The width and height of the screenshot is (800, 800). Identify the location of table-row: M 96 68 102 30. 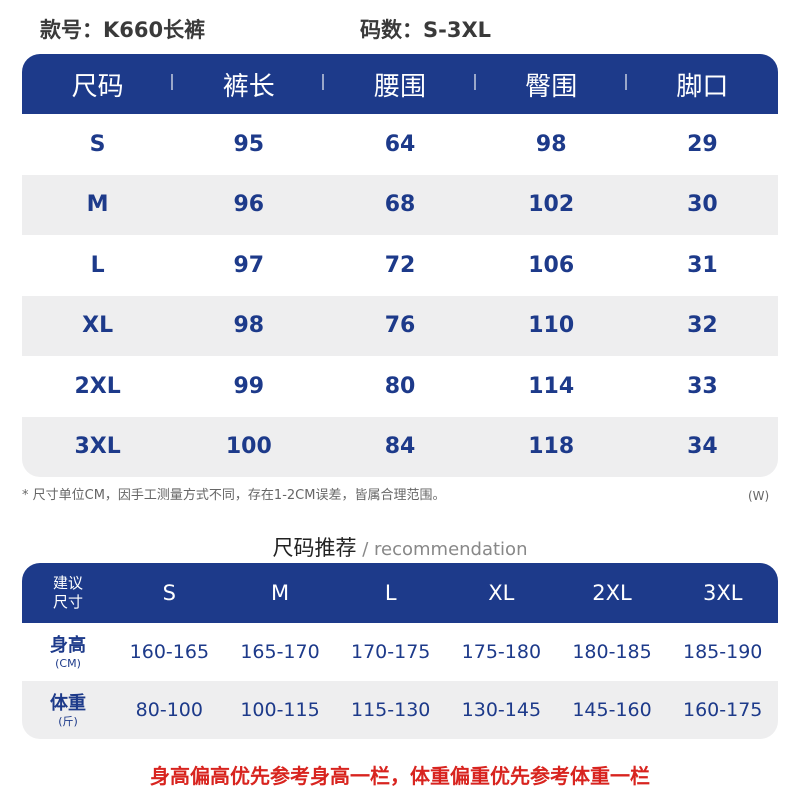
(400, 204).